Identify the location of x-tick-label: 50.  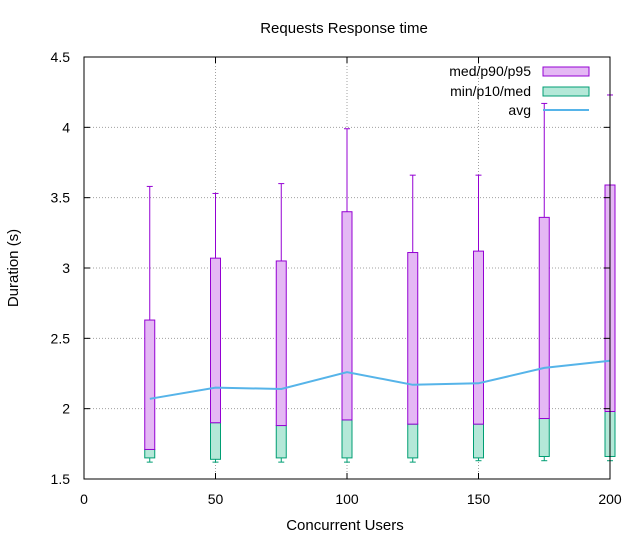
(216, 499).